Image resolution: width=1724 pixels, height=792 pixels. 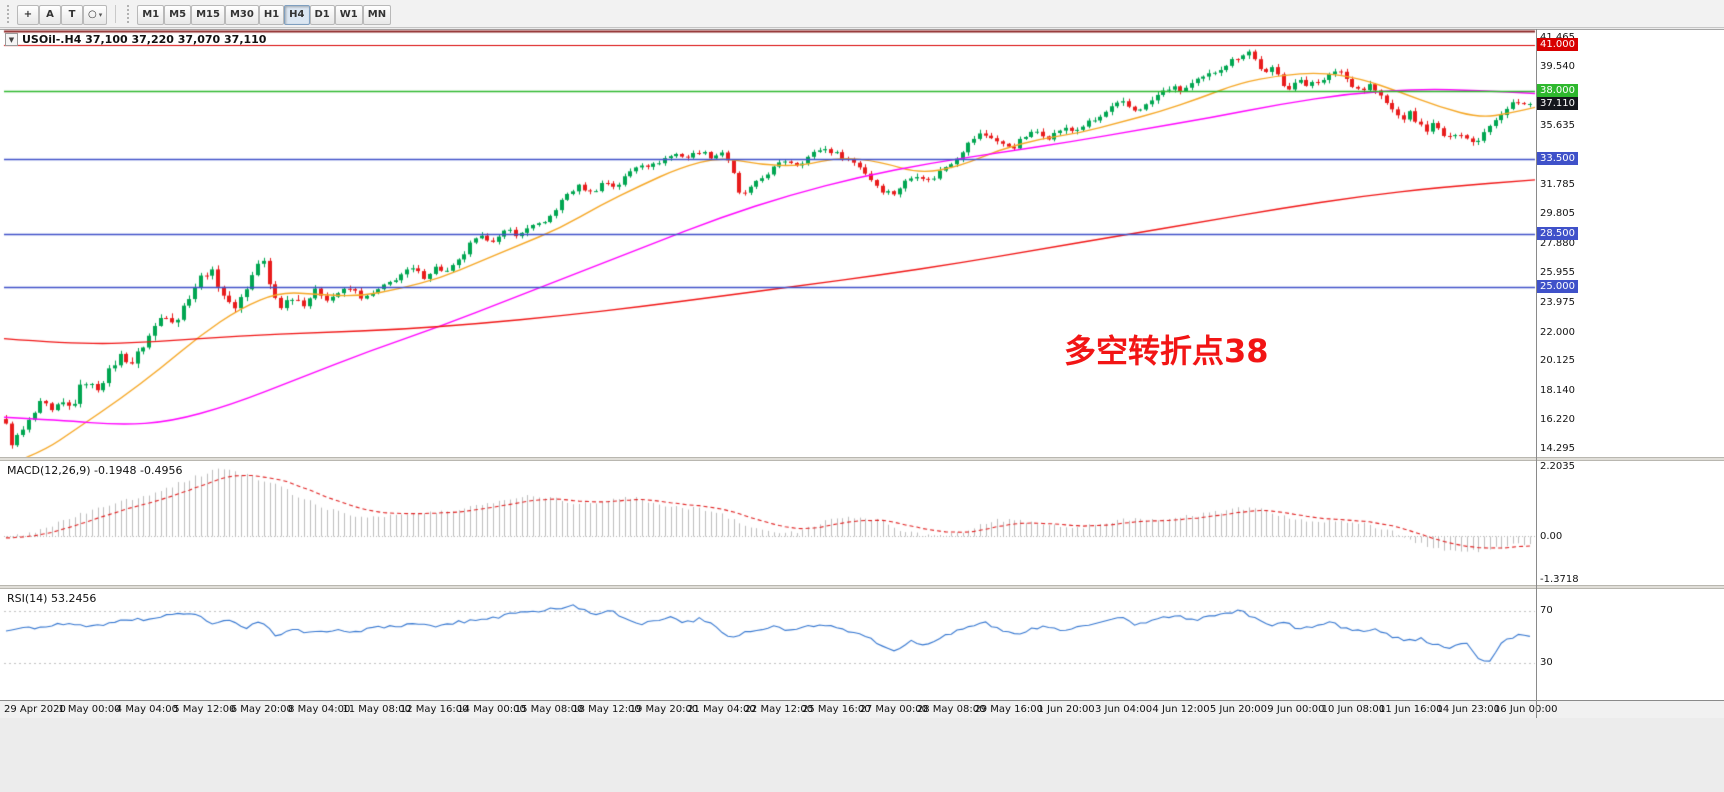 I want to click on timeframe-button-d1: D1, so click(x=322, y=14).